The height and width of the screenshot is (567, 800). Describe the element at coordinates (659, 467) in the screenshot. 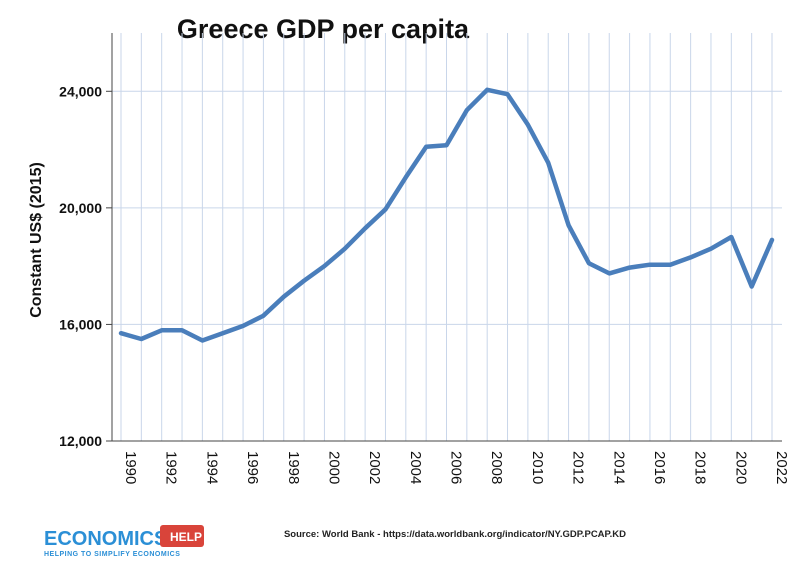

I see `x-tick-label: 2016` at that location.